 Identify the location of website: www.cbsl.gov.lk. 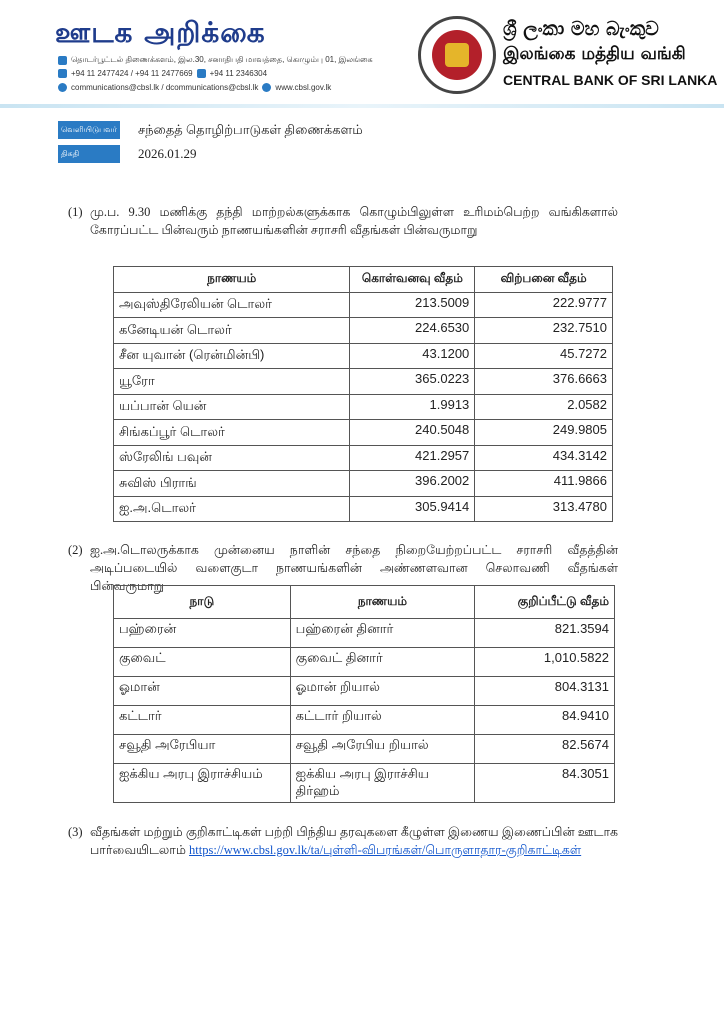
(303, 87).